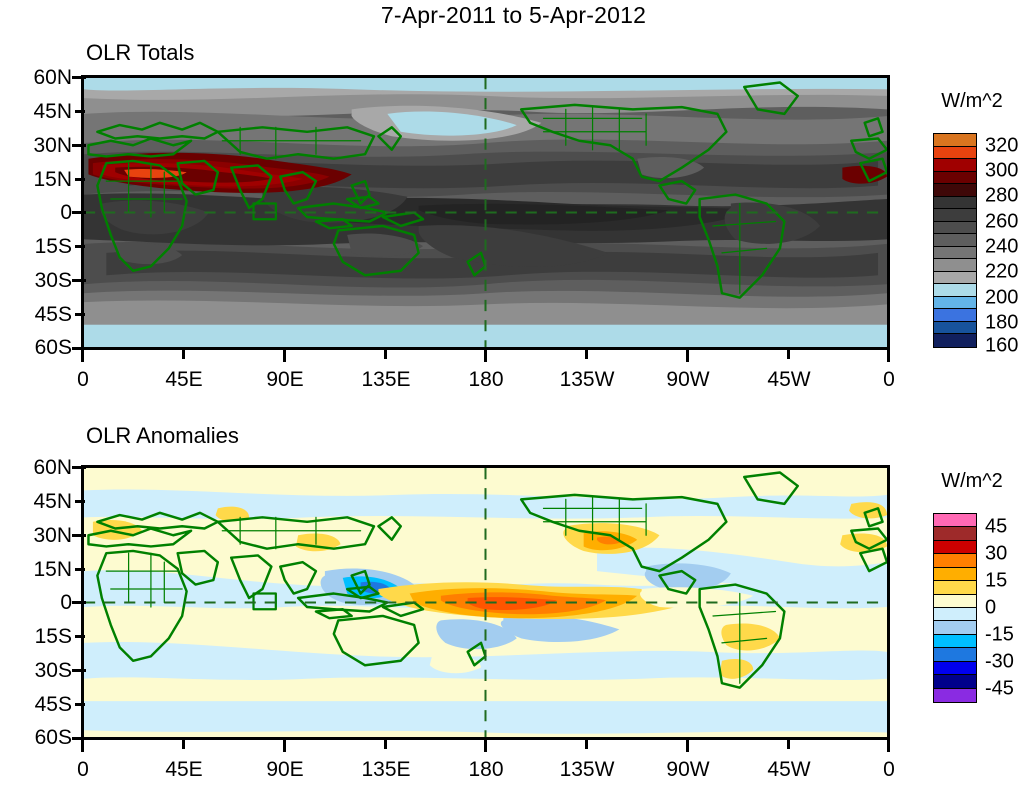 This screenshot has height=788, width=1027. I want to click on ytick-45N-anom, so click(80, 501).